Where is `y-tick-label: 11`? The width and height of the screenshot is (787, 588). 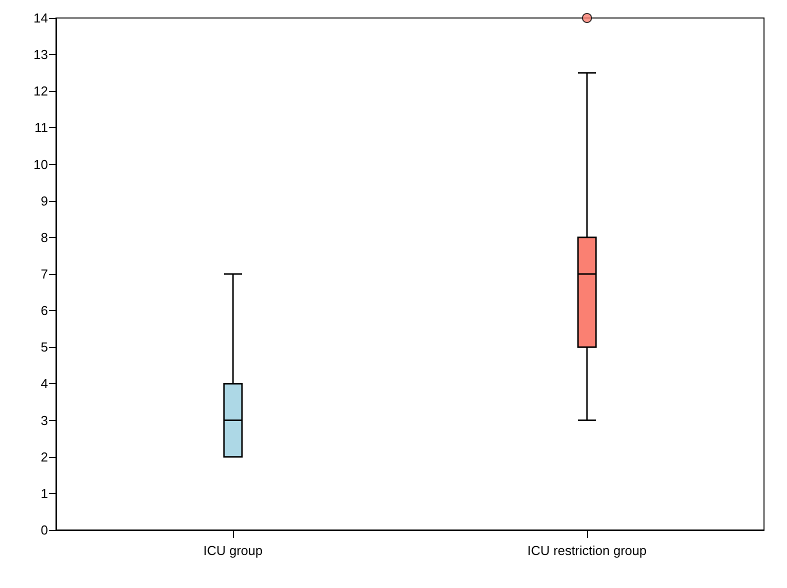
y-tick-label: 11 is located at coordinates (41, 128).